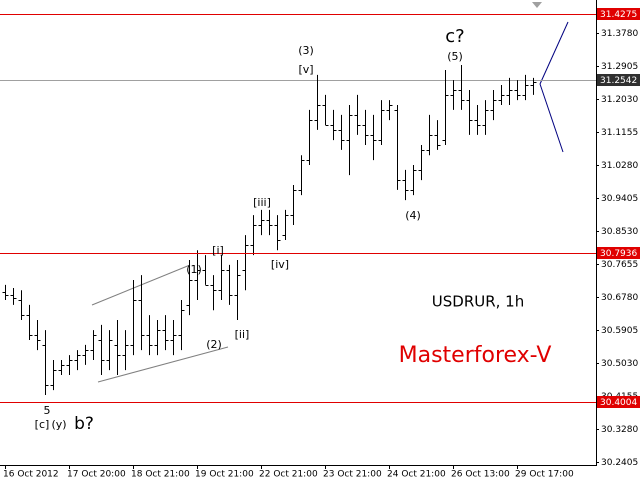  What do you see at coordinates (42, 424) in the screenshot?
I see `wave-label: [c]` at bounding box center [42, 424].